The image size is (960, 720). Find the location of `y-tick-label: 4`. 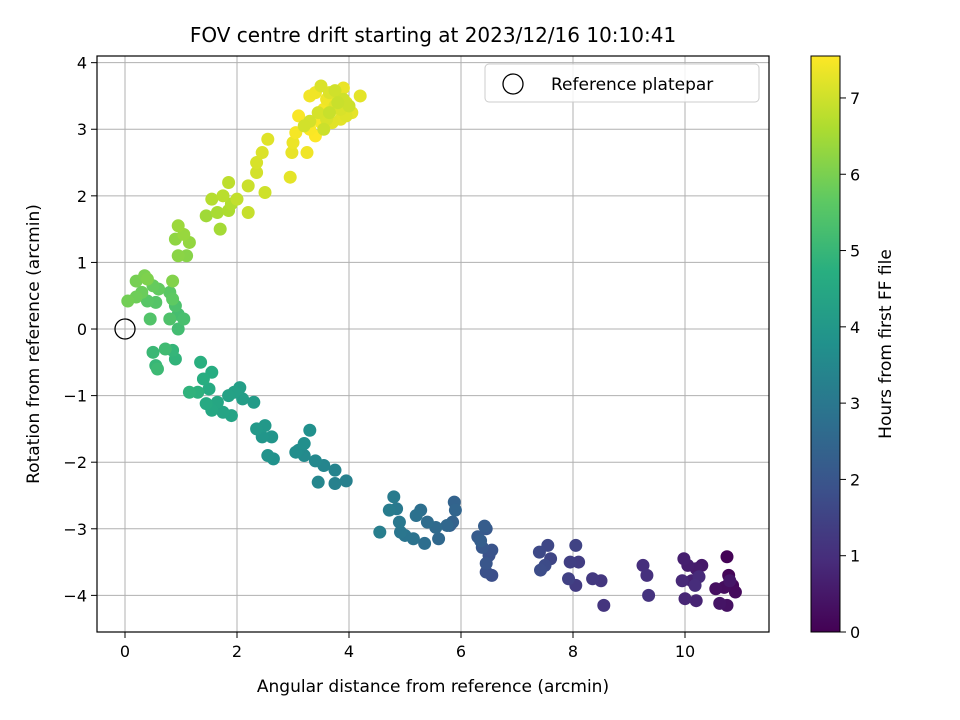

y-tick-label: 4 is located at coordinates (82, 63).